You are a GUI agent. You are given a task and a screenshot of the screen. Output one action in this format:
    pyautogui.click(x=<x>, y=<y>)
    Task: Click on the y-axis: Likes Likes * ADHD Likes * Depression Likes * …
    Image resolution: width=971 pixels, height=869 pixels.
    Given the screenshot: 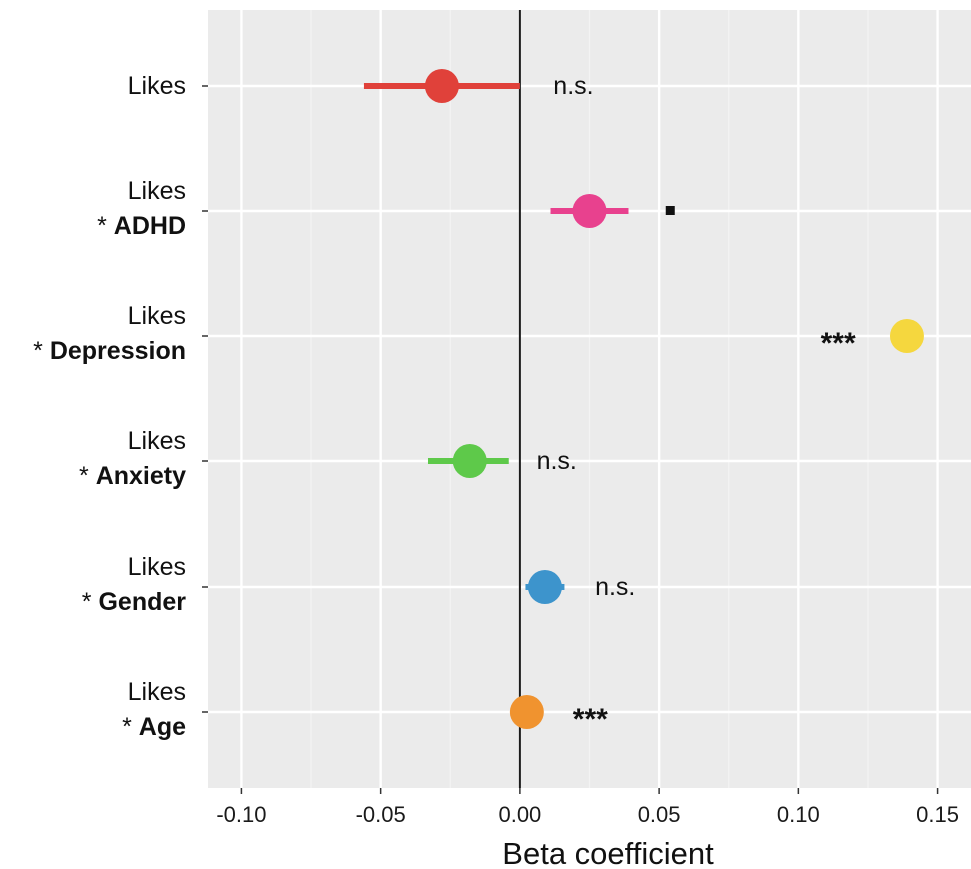 What is the action you would take?
    pyautogui.click(x=120, y=406)
    